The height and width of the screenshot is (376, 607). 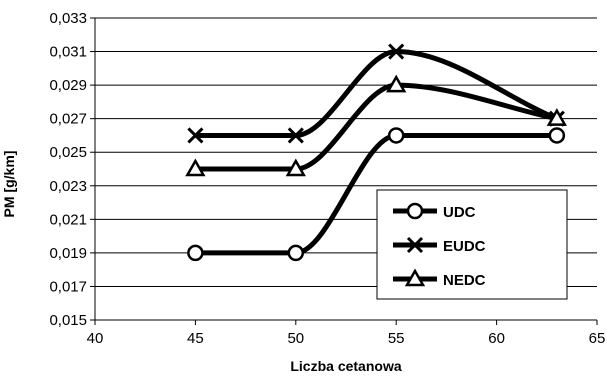 I want to click on x-tick-labels: 40 45 50 55 60 65, so click(x=346, y=338).